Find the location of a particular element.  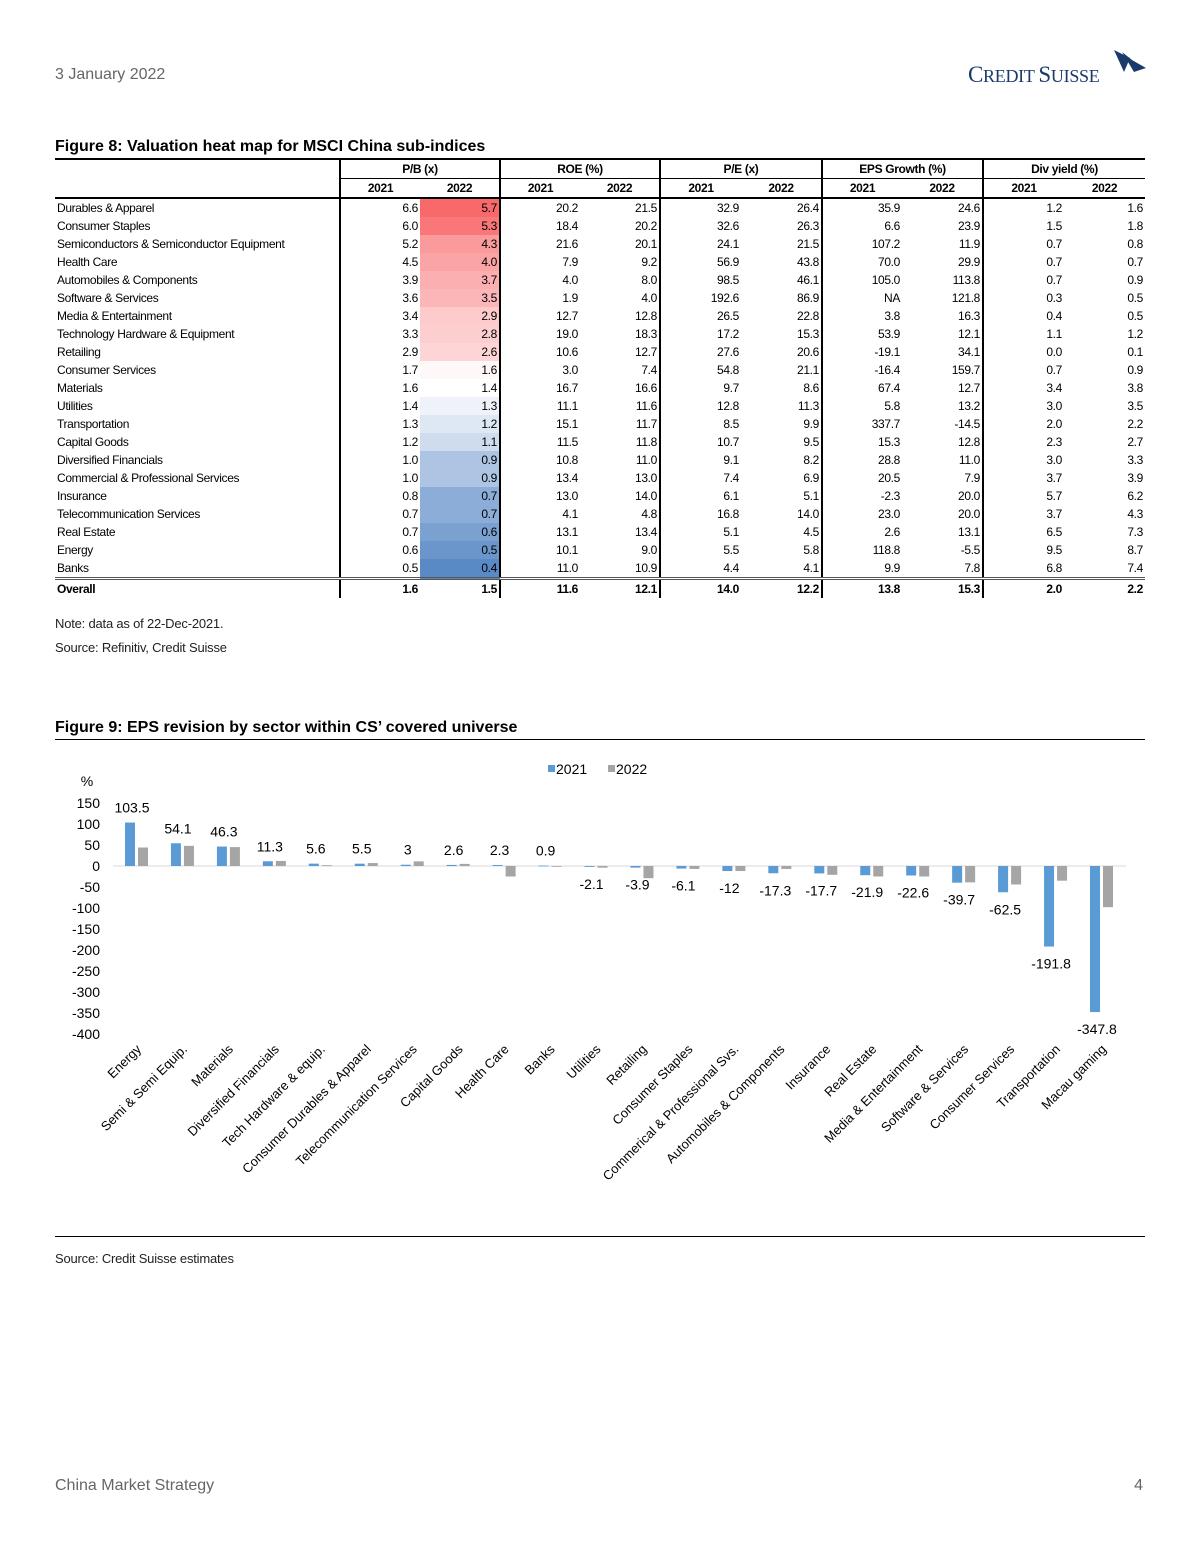

data-label: -39.7 is located at coordinates (959, 900).